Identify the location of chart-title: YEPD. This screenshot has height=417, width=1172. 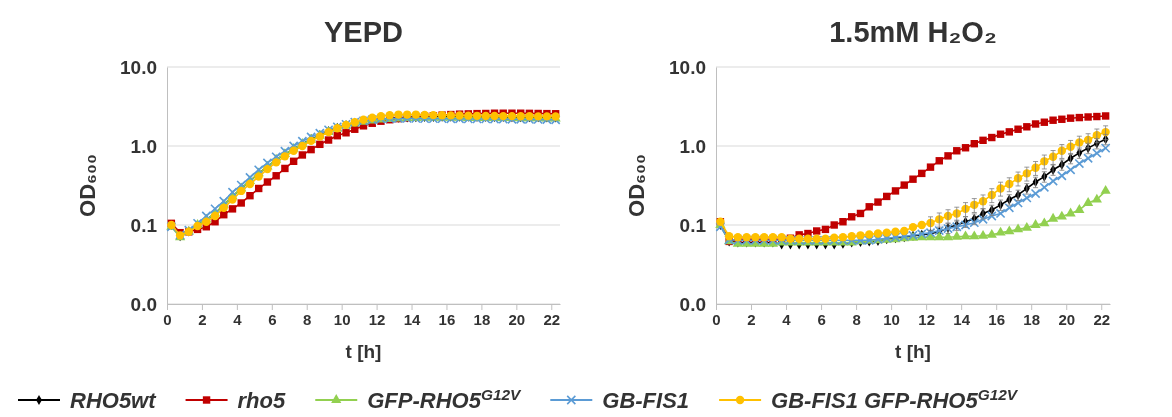
(363, 32).